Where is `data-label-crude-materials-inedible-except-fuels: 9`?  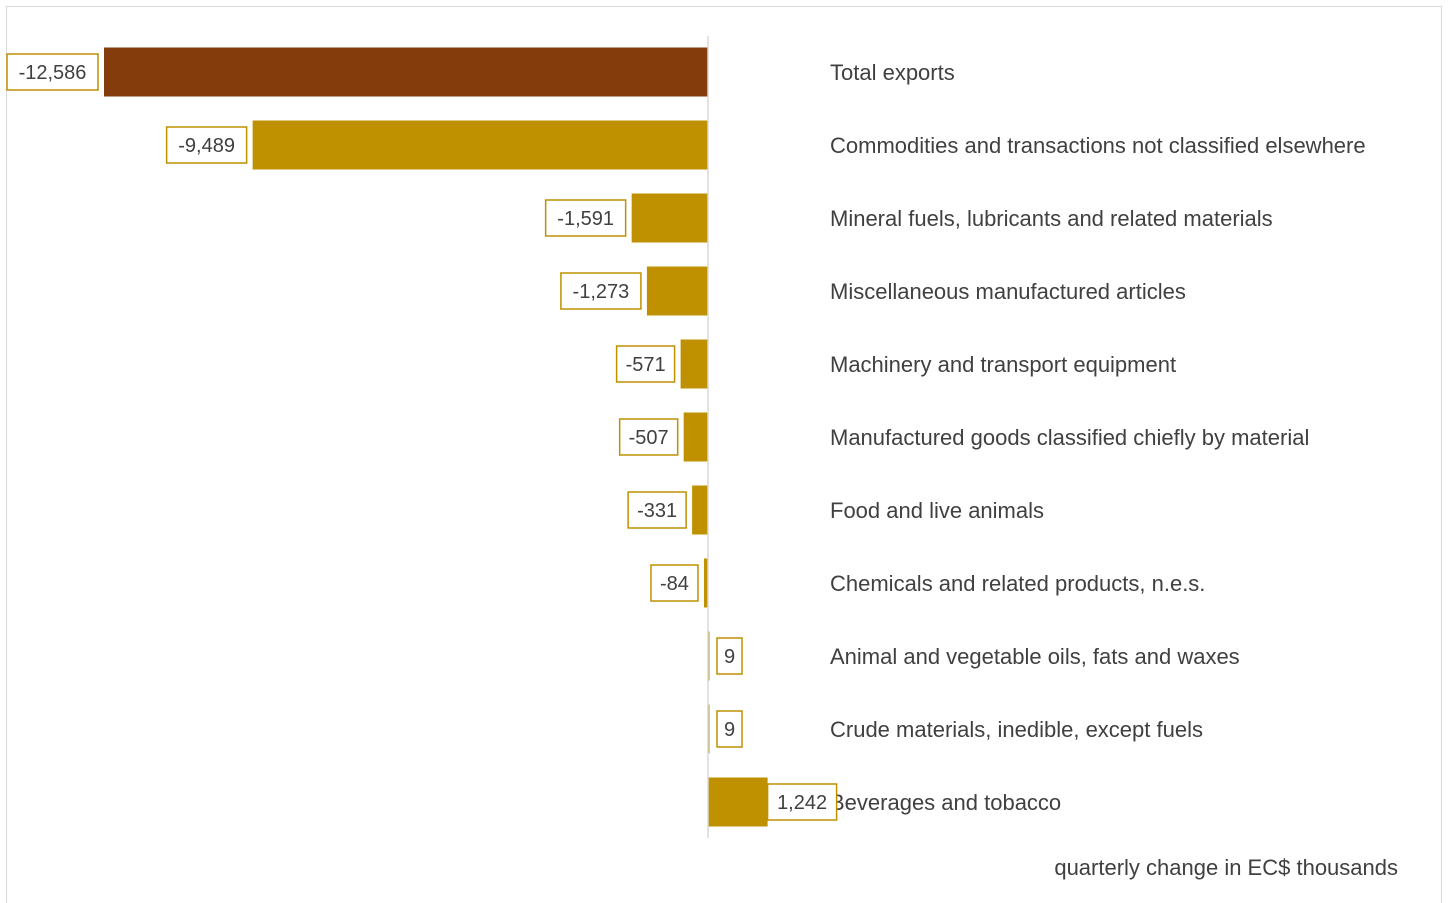 data-label-crude-materials-inedible-except-fuels: 9 is located at coordinates (729, 729).